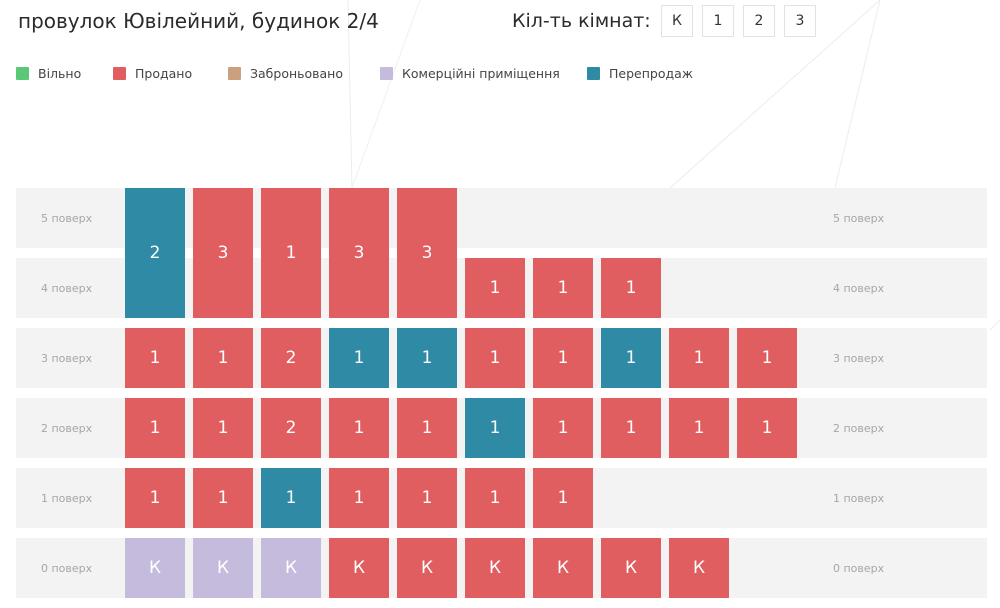 The image size is (1000, 608). What do you see at coordinates (859, 218) in the screenshot?
I see `floor-label-right: 5 поверх` at bounding box center [859, 218].